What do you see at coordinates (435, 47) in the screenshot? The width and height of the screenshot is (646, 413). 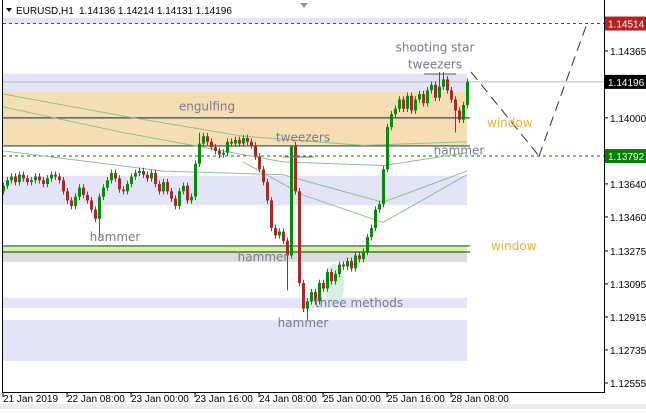 I see `annotation-shooting-star: shooting star` at bounding box center [435, 47].